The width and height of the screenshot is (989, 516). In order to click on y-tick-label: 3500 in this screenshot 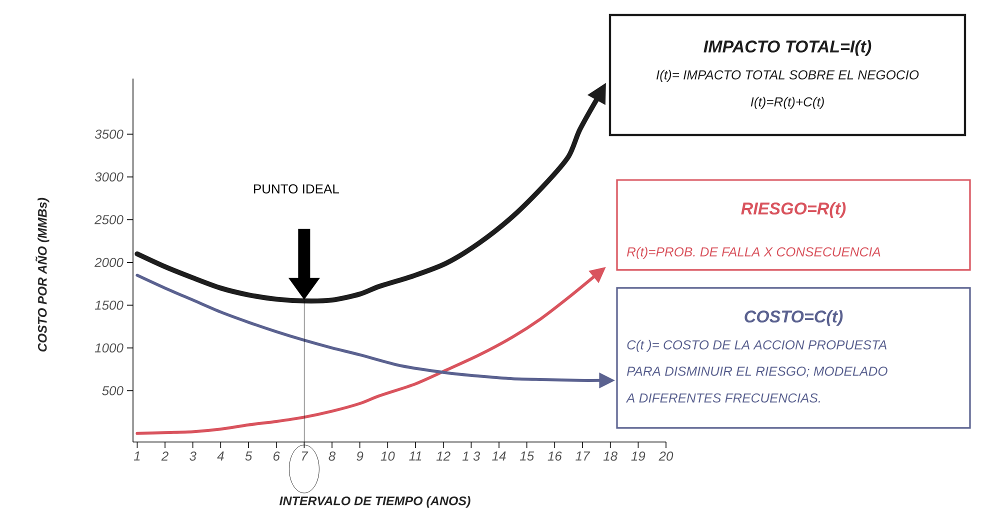, I will do `click(109, 134)`.